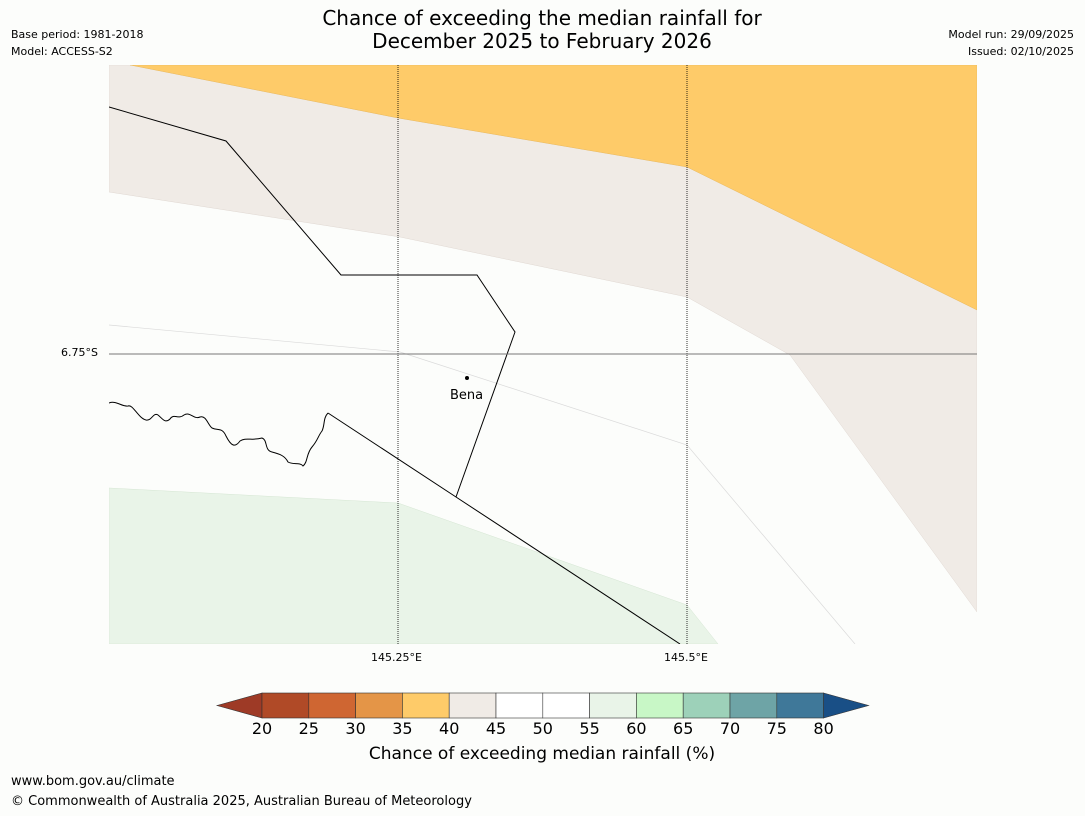  Describe the element at coordinates (62, 51) in the screenshot. I see `model-name: Model: ACCESS-S2` at that location.